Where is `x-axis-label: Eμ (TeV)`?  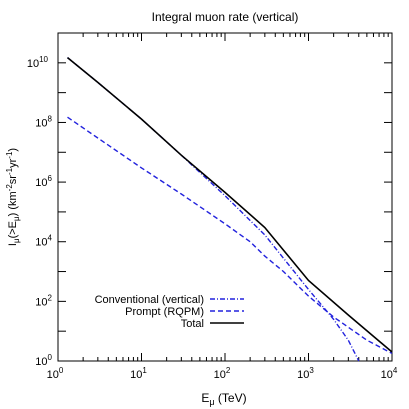 x-axis-label: Eμ (TeV) is located at coordinates (223, 399).